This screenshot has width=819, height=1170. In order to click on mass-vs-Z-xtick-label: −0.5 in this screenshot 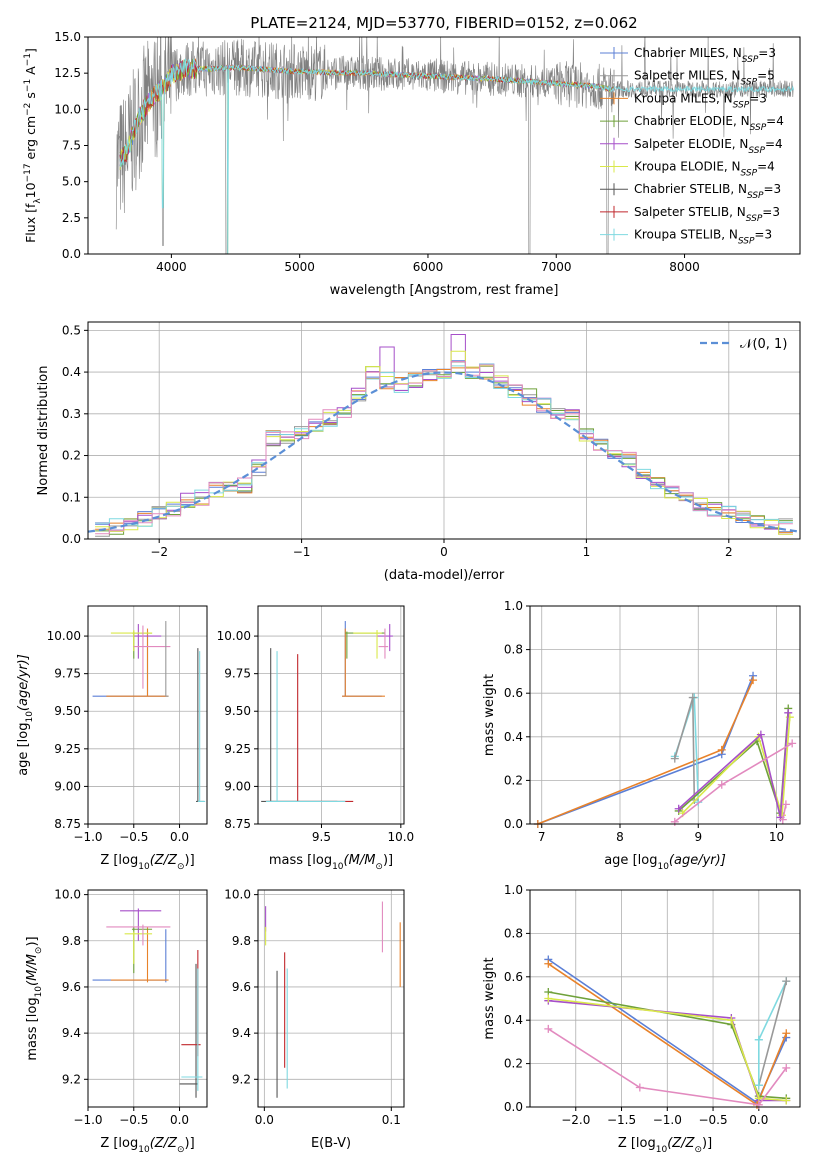, I will do `click(133, 1120)`.